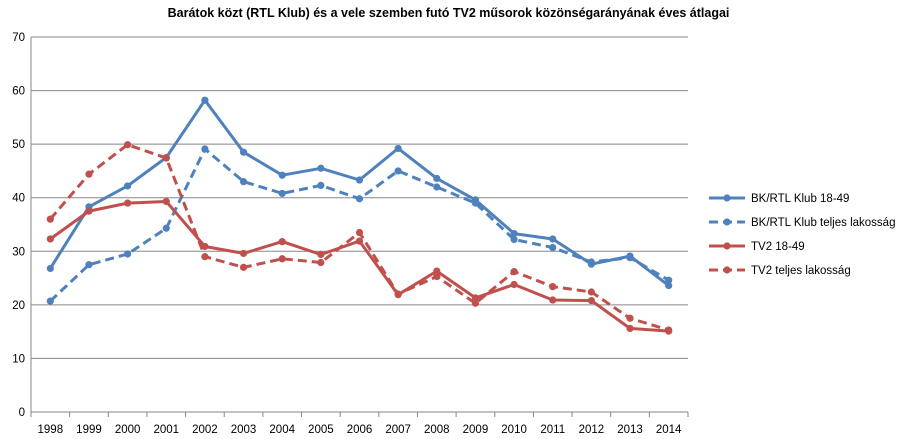 This screenshot has height=439, width=897. I want to click on x-tick-label: 2009, so click(476, 430).